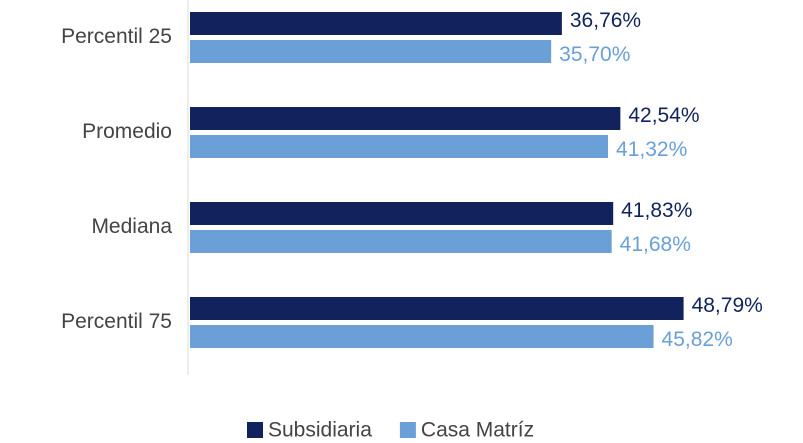 The image size is (803, 443). Describe the element at coordinates (116, 321) in the screenshot. I see `category-label: Percentil 75` at that location.